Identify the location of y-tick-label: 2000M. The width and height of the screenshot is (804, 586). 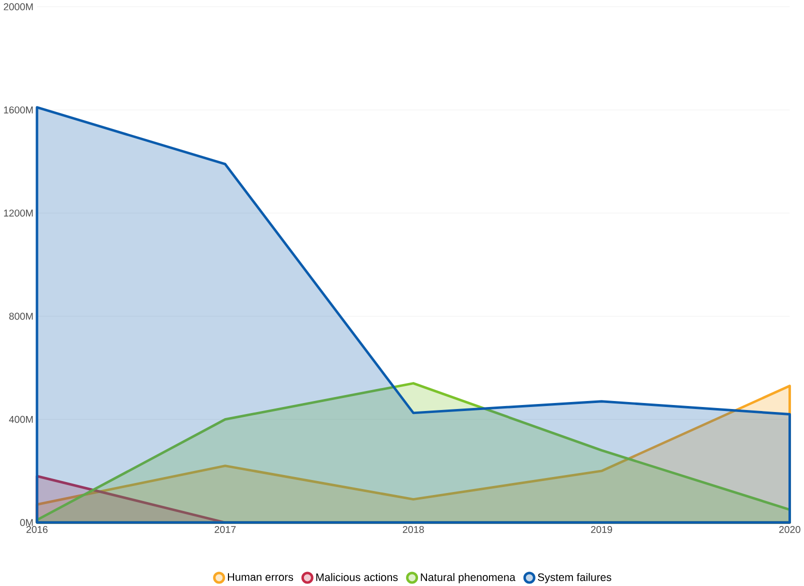
(18, 6).